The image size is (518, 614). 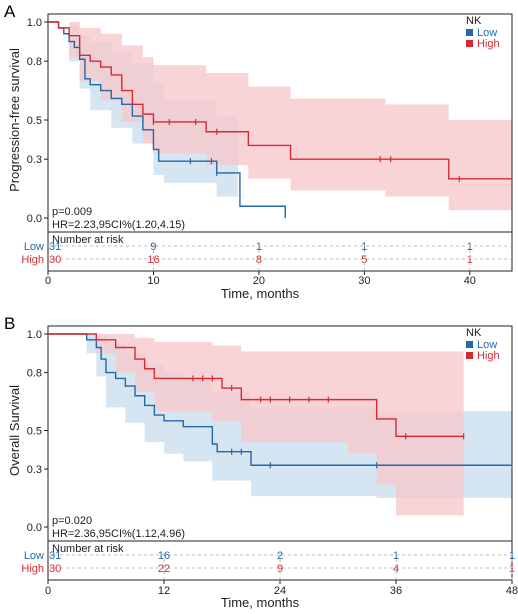 I want to click on p0-xtick-label: 30, so click(x=364, y=281).